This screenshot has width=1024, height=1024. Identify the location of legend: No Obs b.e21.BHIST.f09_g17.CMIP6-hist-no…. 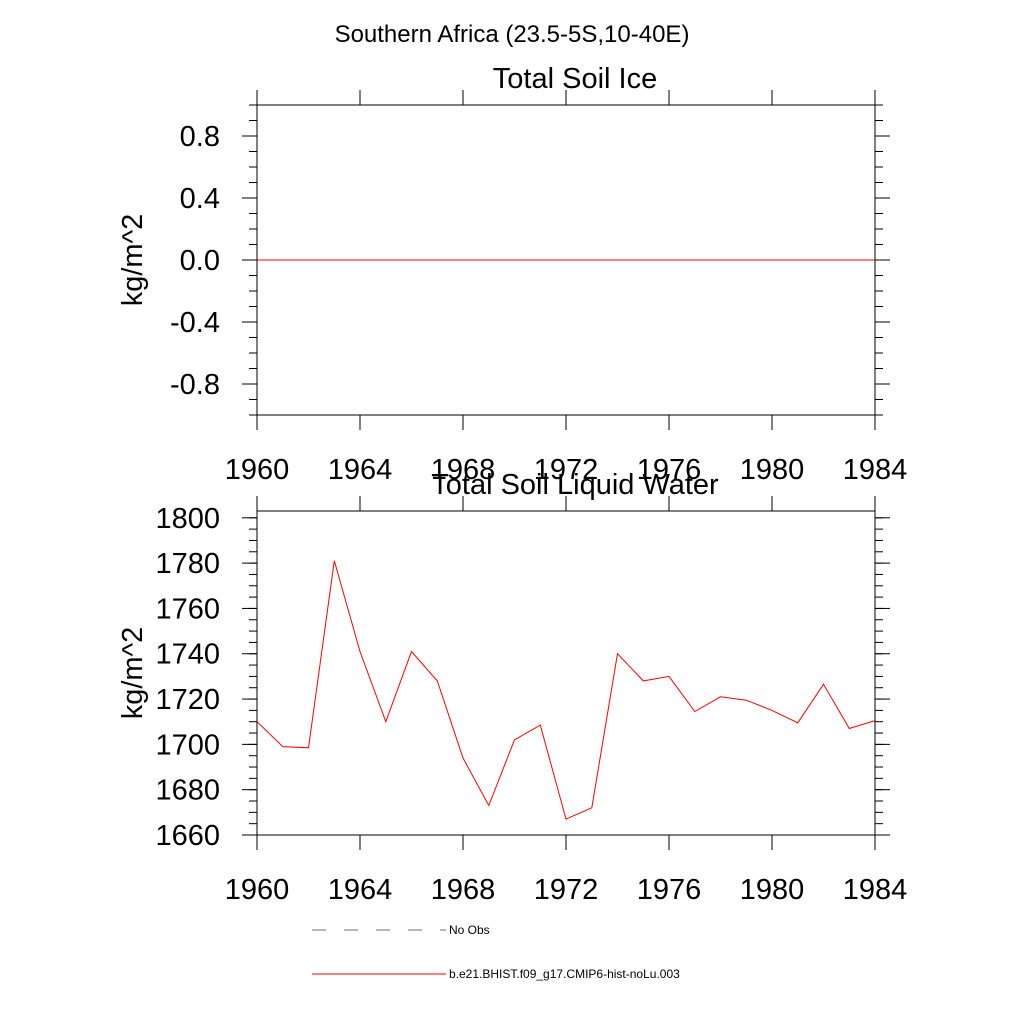
(496, 952).